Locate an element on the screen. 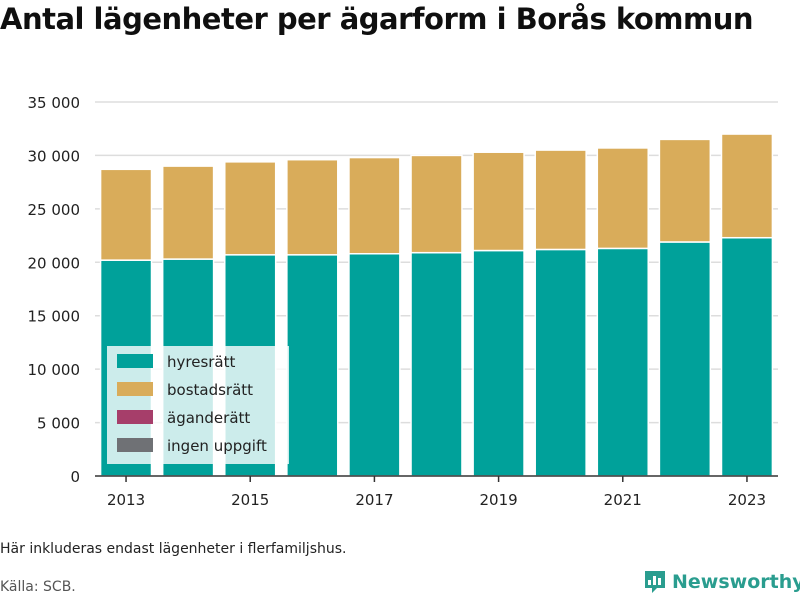 This screenshot has width=800, height=600. legend-label: bostadsrätt is located at coordinates (210, 390).